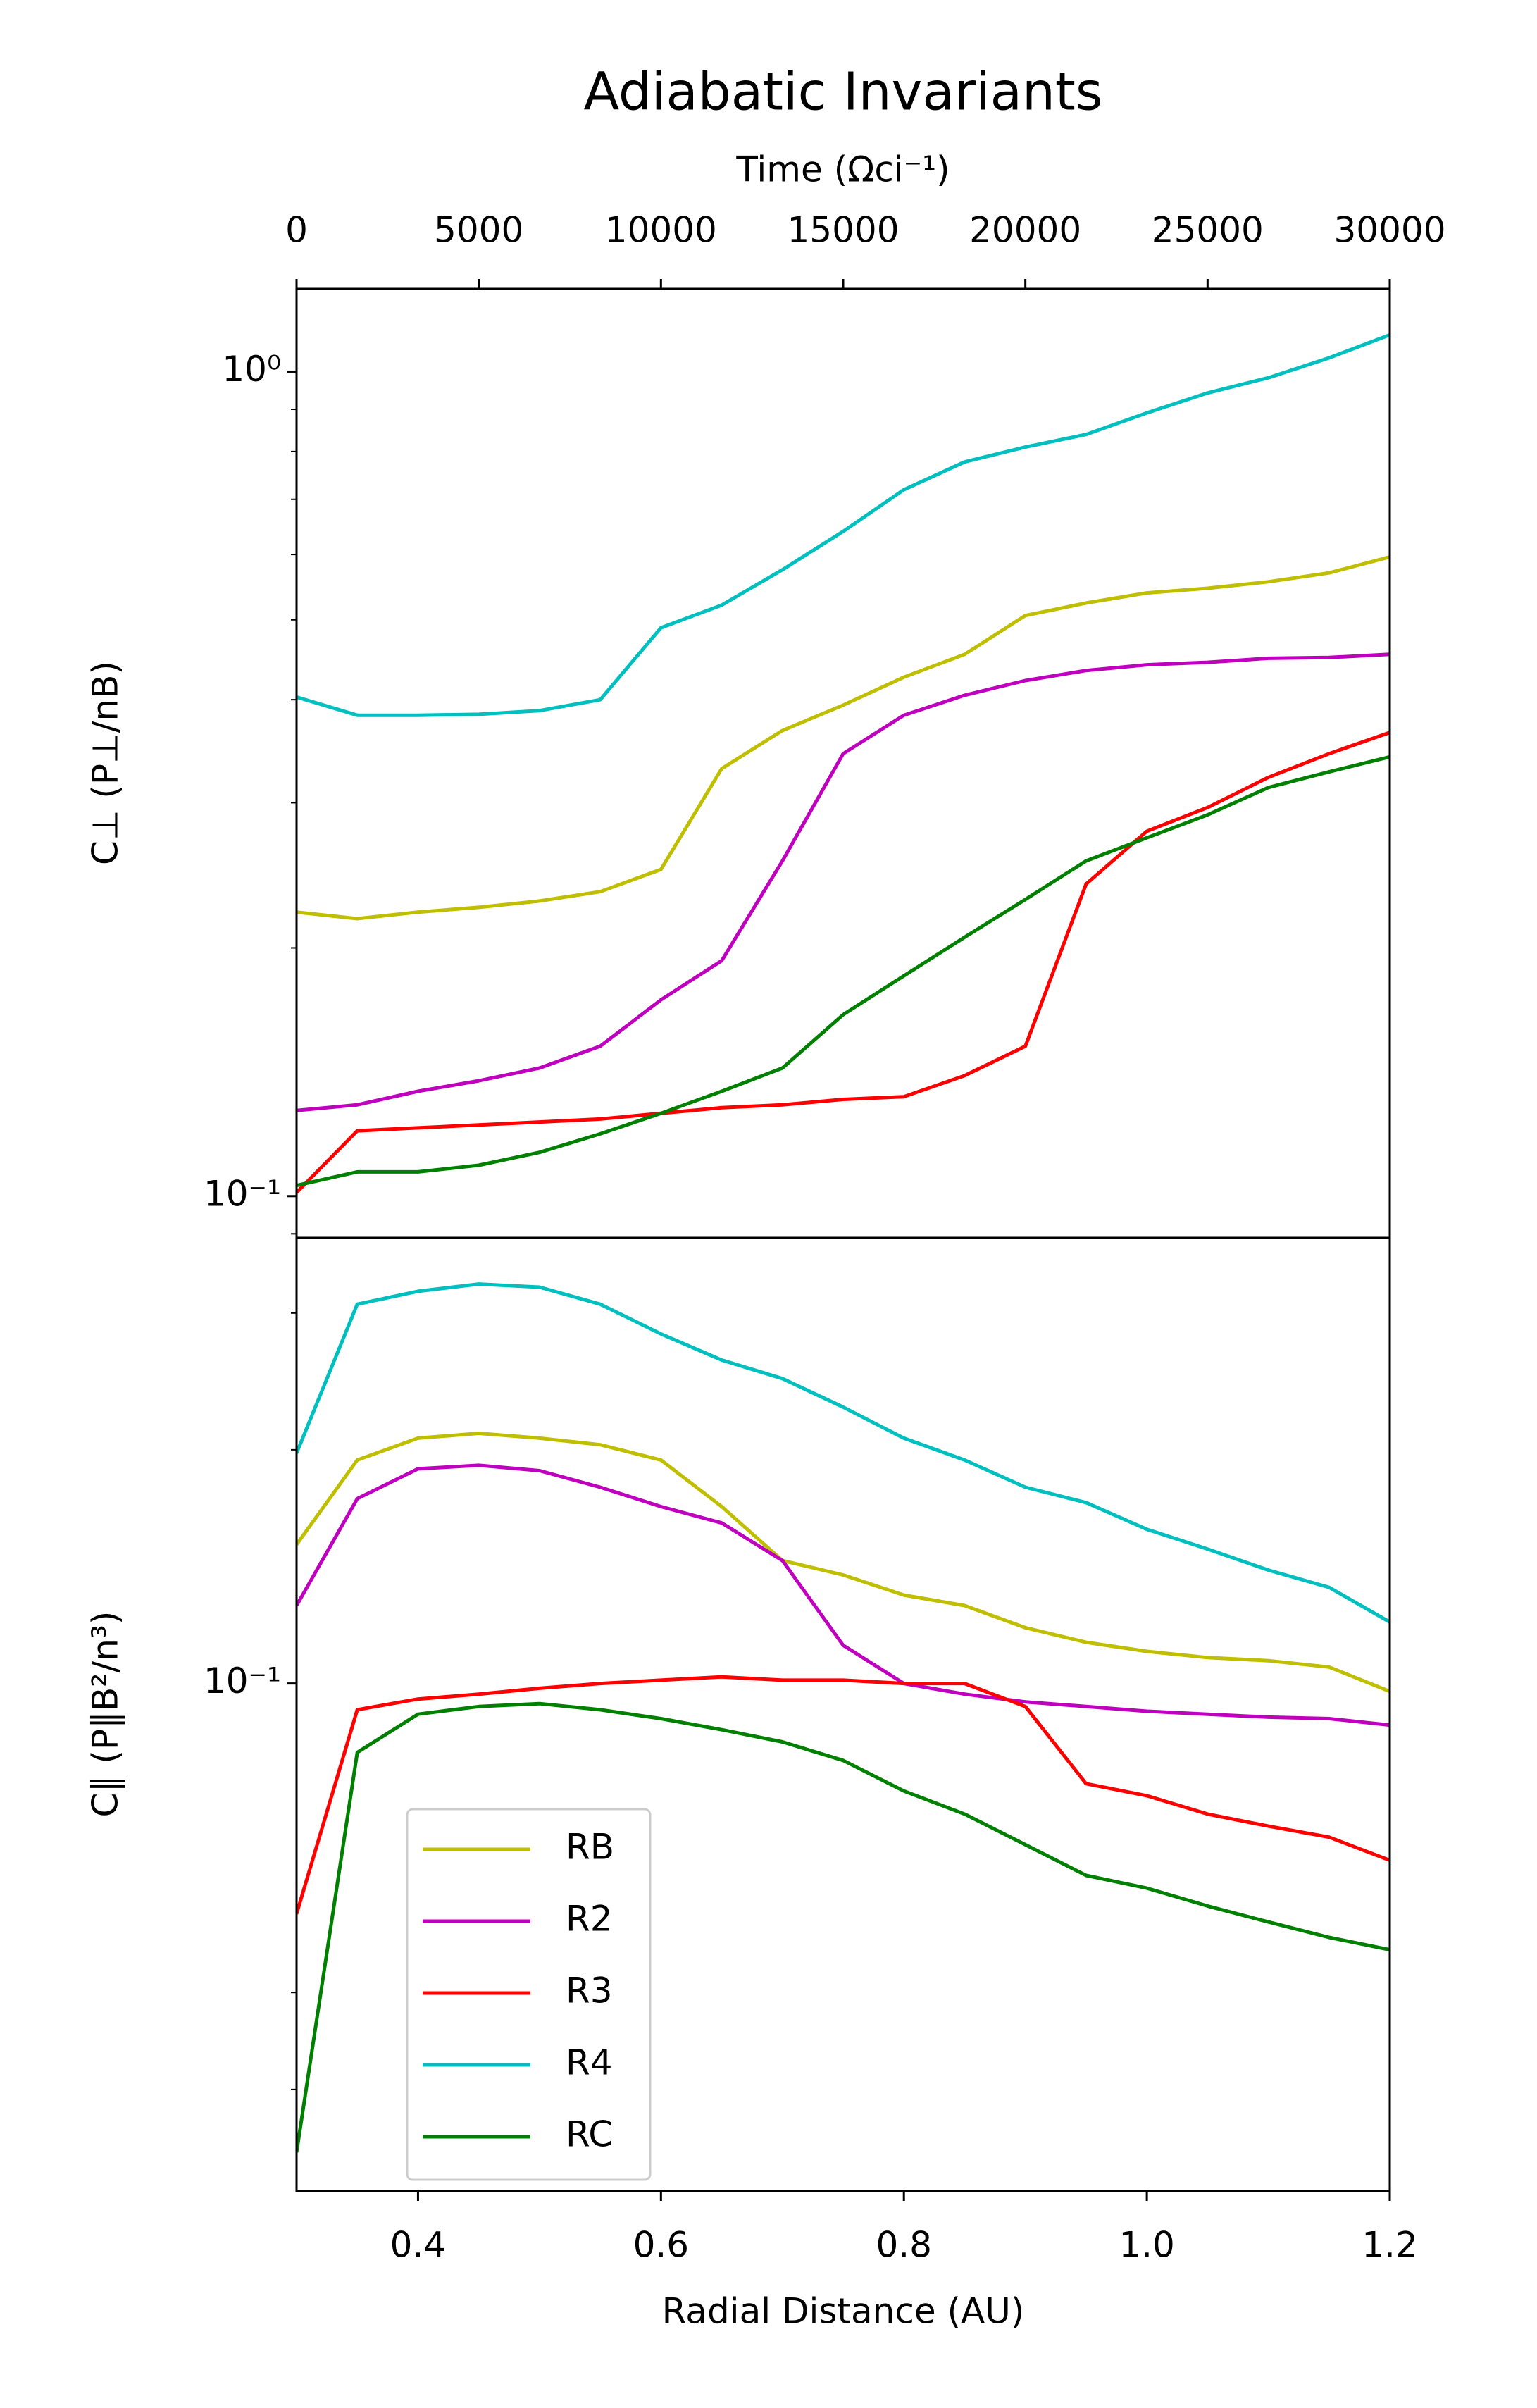 Image resolution: width=1537 pixels, height=2408 pixels. What do you see at coordinates (843, 2311) in the screenshot?
I see `x-axis-label: Radial Distance (AU)` at bounding box center [843, 2311].